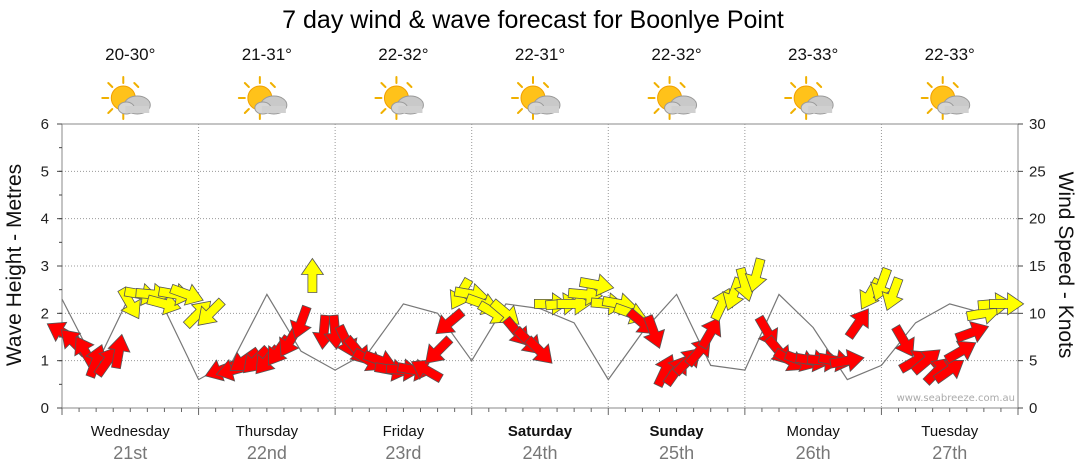 Image resolution: width=1080 pixels, height=475 pixels. What do you see at coordinates (949, 431) in the screenshot?
I see `day-name: Tuesday` at bounding box center [949, 431].